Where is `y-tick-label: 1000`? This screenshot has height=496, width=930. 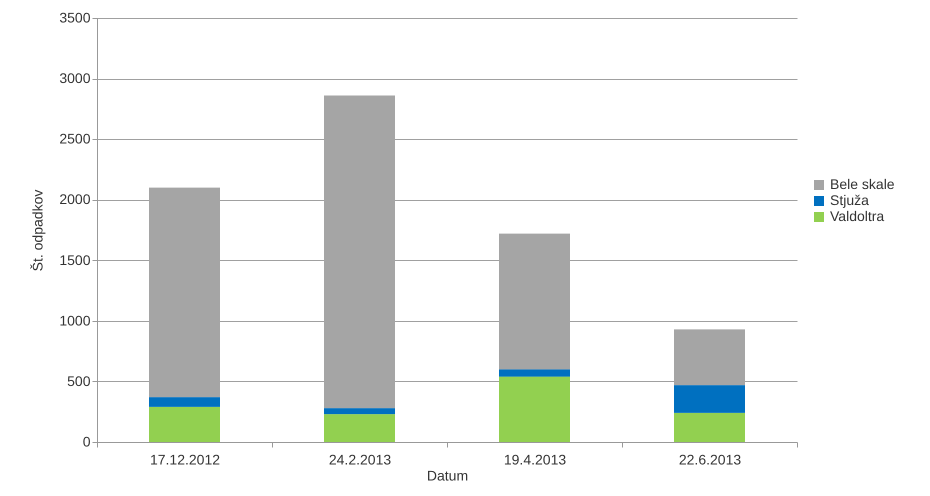
y-tick-label: 1000 is located at coordinates (75, 320).